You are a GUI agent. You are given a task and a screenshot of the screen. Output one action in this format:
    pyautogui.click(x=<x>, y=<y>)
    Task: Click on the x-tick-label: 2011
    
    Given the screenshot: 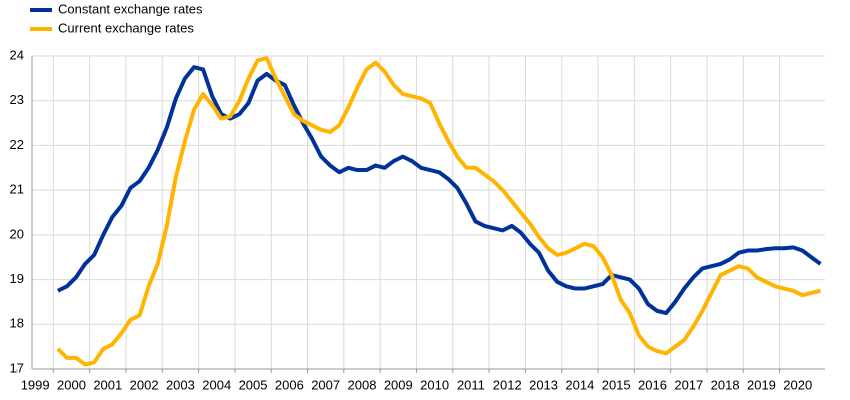 What is the action you would take?
    pyautogui.click(x=471, y=384)
    